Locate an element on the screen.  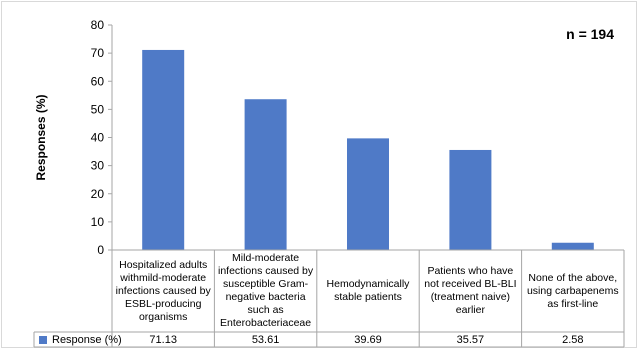
y-tick-label: 40 is located at coordinates (98, 138).